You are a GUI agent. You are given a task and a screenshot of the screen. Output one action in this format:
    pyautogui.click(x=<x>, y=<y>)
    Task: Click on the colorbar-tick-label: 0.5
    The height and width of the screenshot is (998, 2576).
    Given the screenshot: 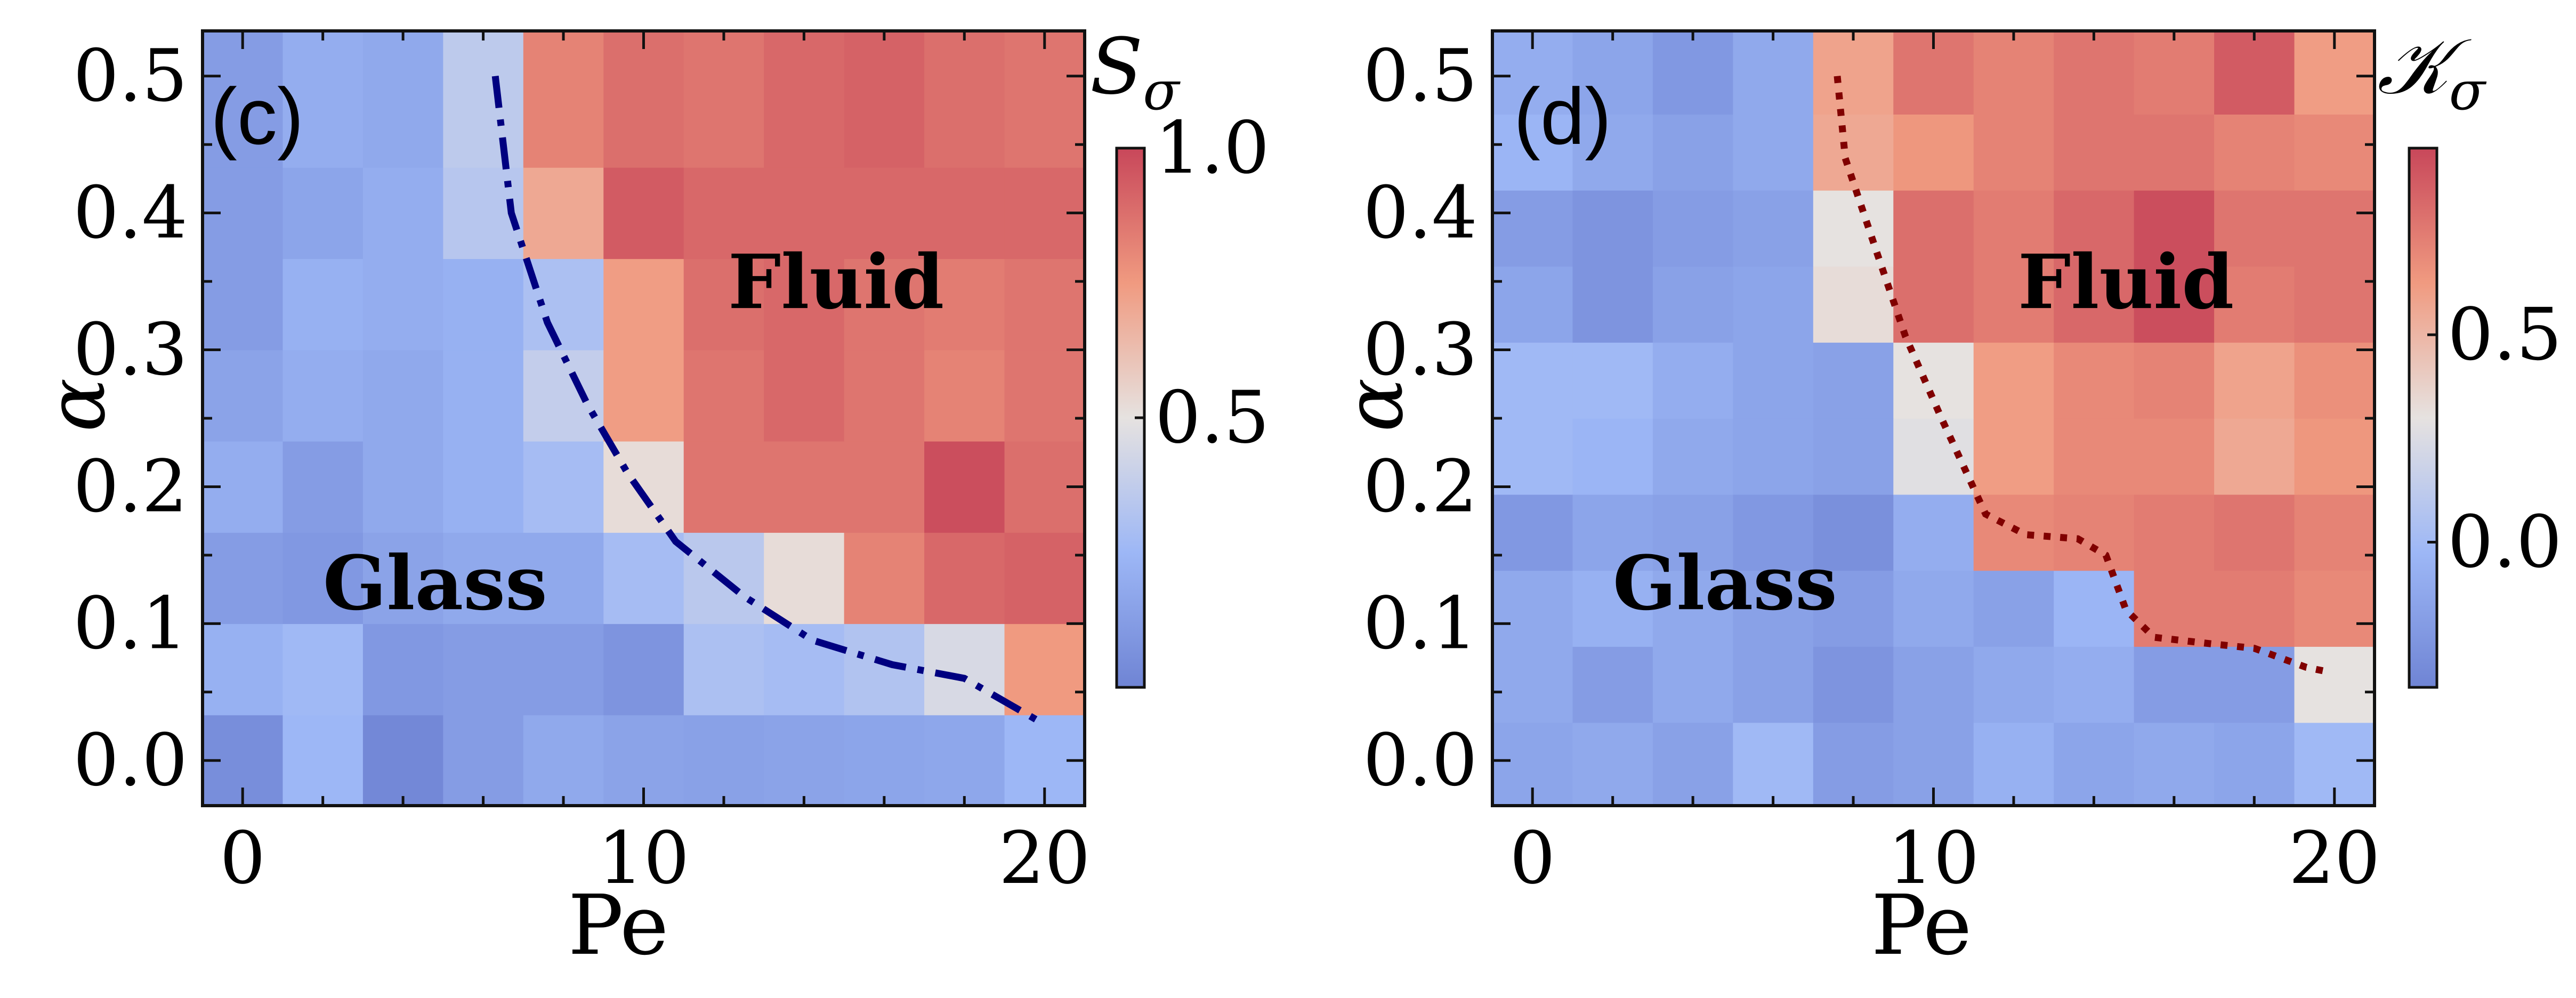 What is the action you would take?
    pyautogui.click(x=1213, y=417)
    